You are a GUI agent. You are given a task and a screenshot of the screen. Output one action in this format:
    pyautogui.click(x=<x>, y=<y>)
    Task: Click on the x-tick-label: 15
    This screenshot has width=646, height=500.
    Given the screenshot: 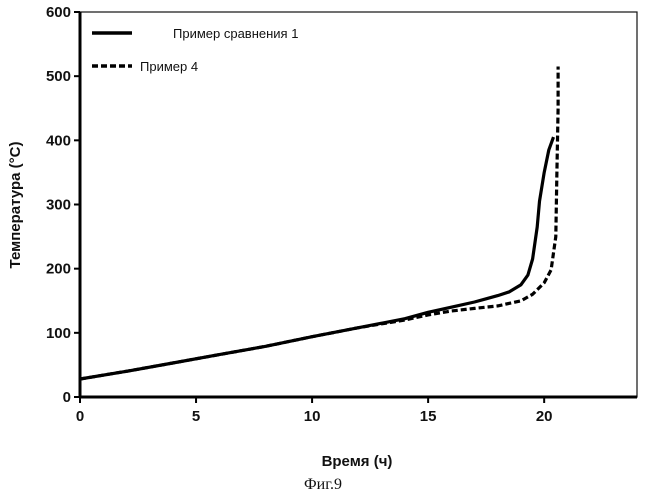 What is the action you would take?
    pyautogui.click(x=428, y=416)
    